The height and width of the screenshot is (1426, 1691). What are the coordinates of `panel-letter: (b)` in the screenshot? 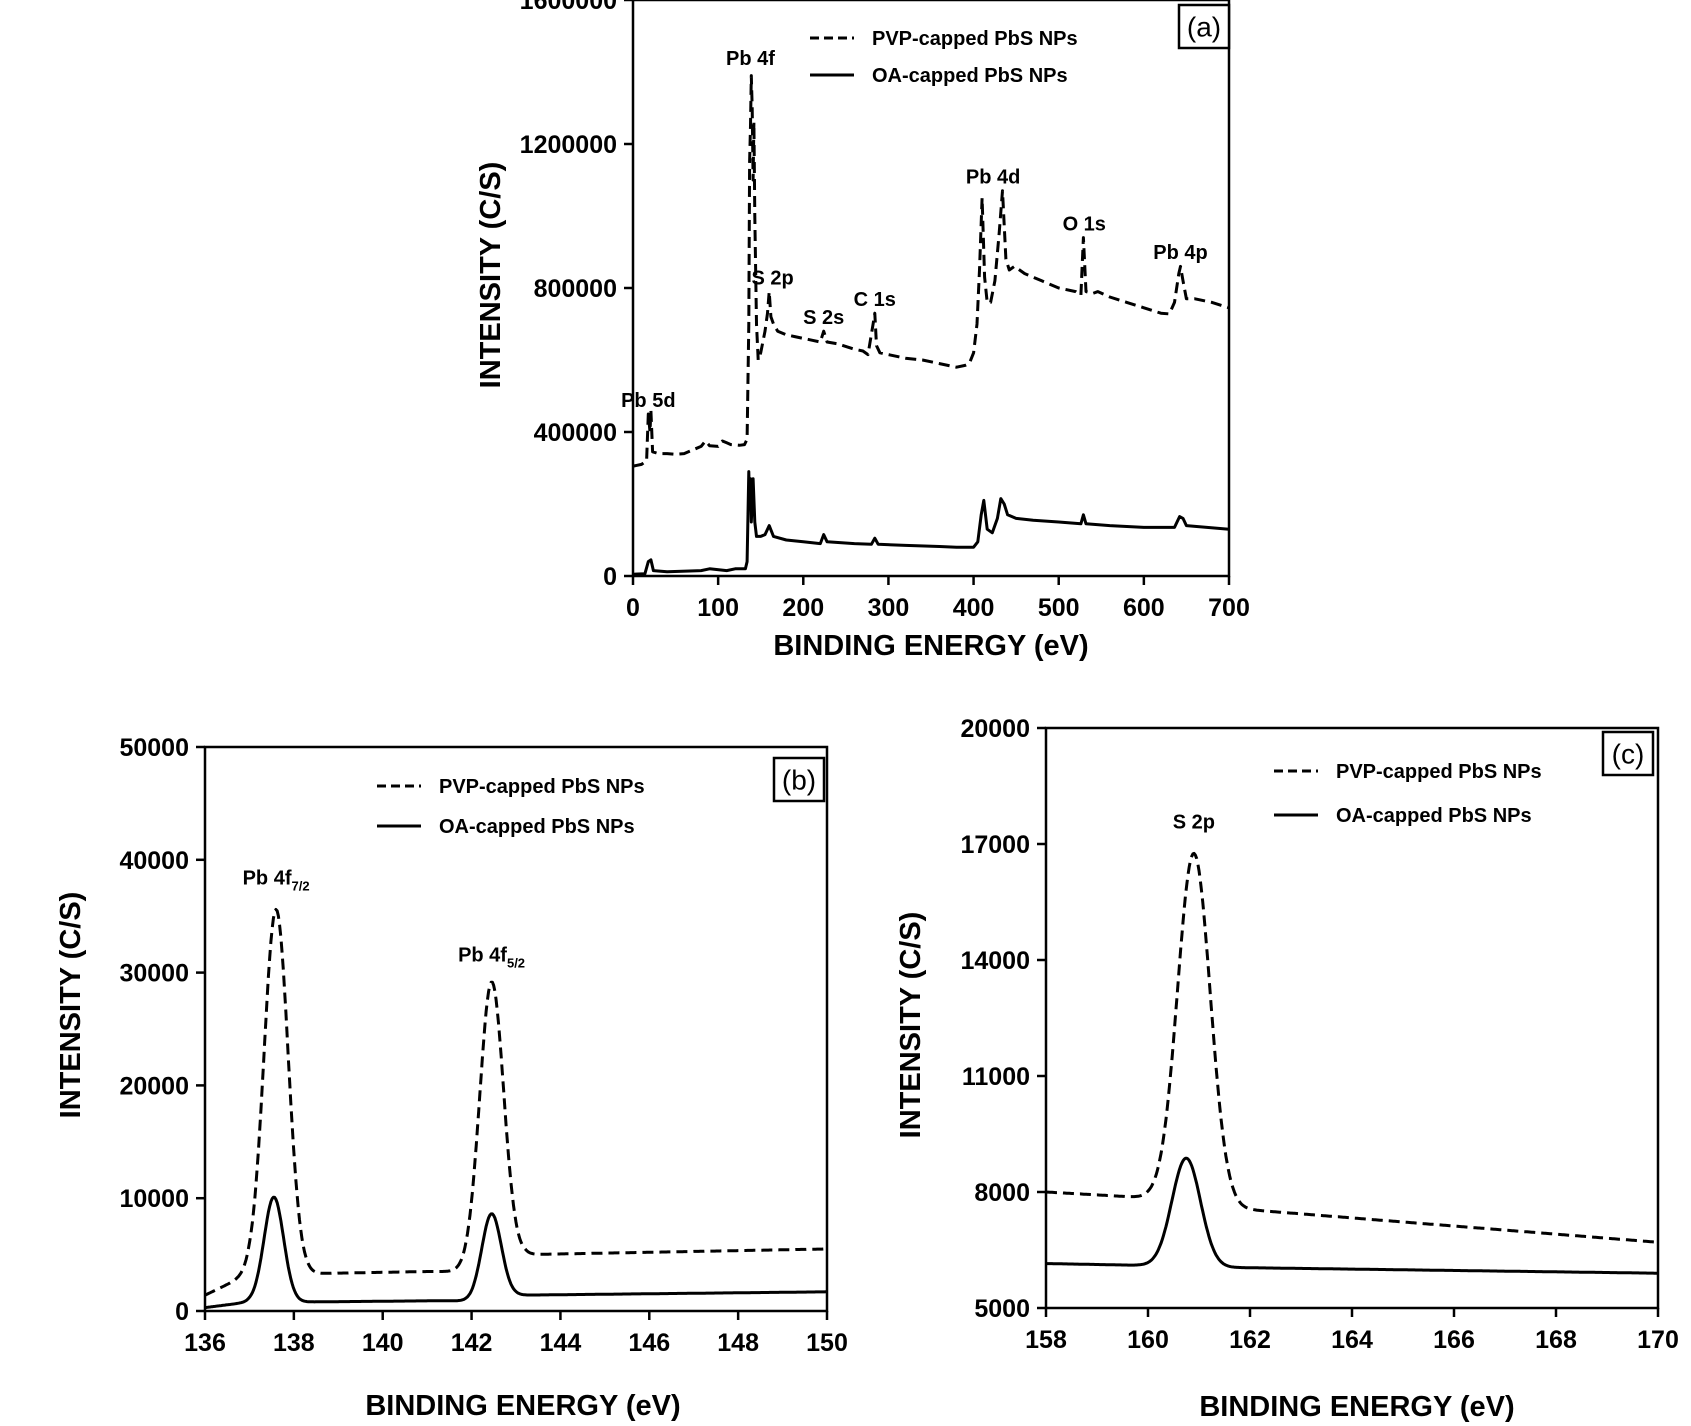 It's located at (799, 780).